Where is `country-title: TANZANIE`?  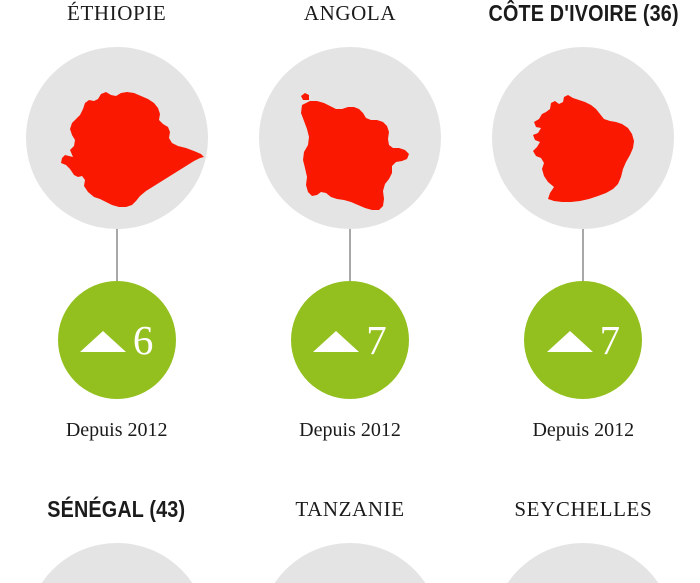
country-title: TANZANIE is located at coordinates (350, 508).